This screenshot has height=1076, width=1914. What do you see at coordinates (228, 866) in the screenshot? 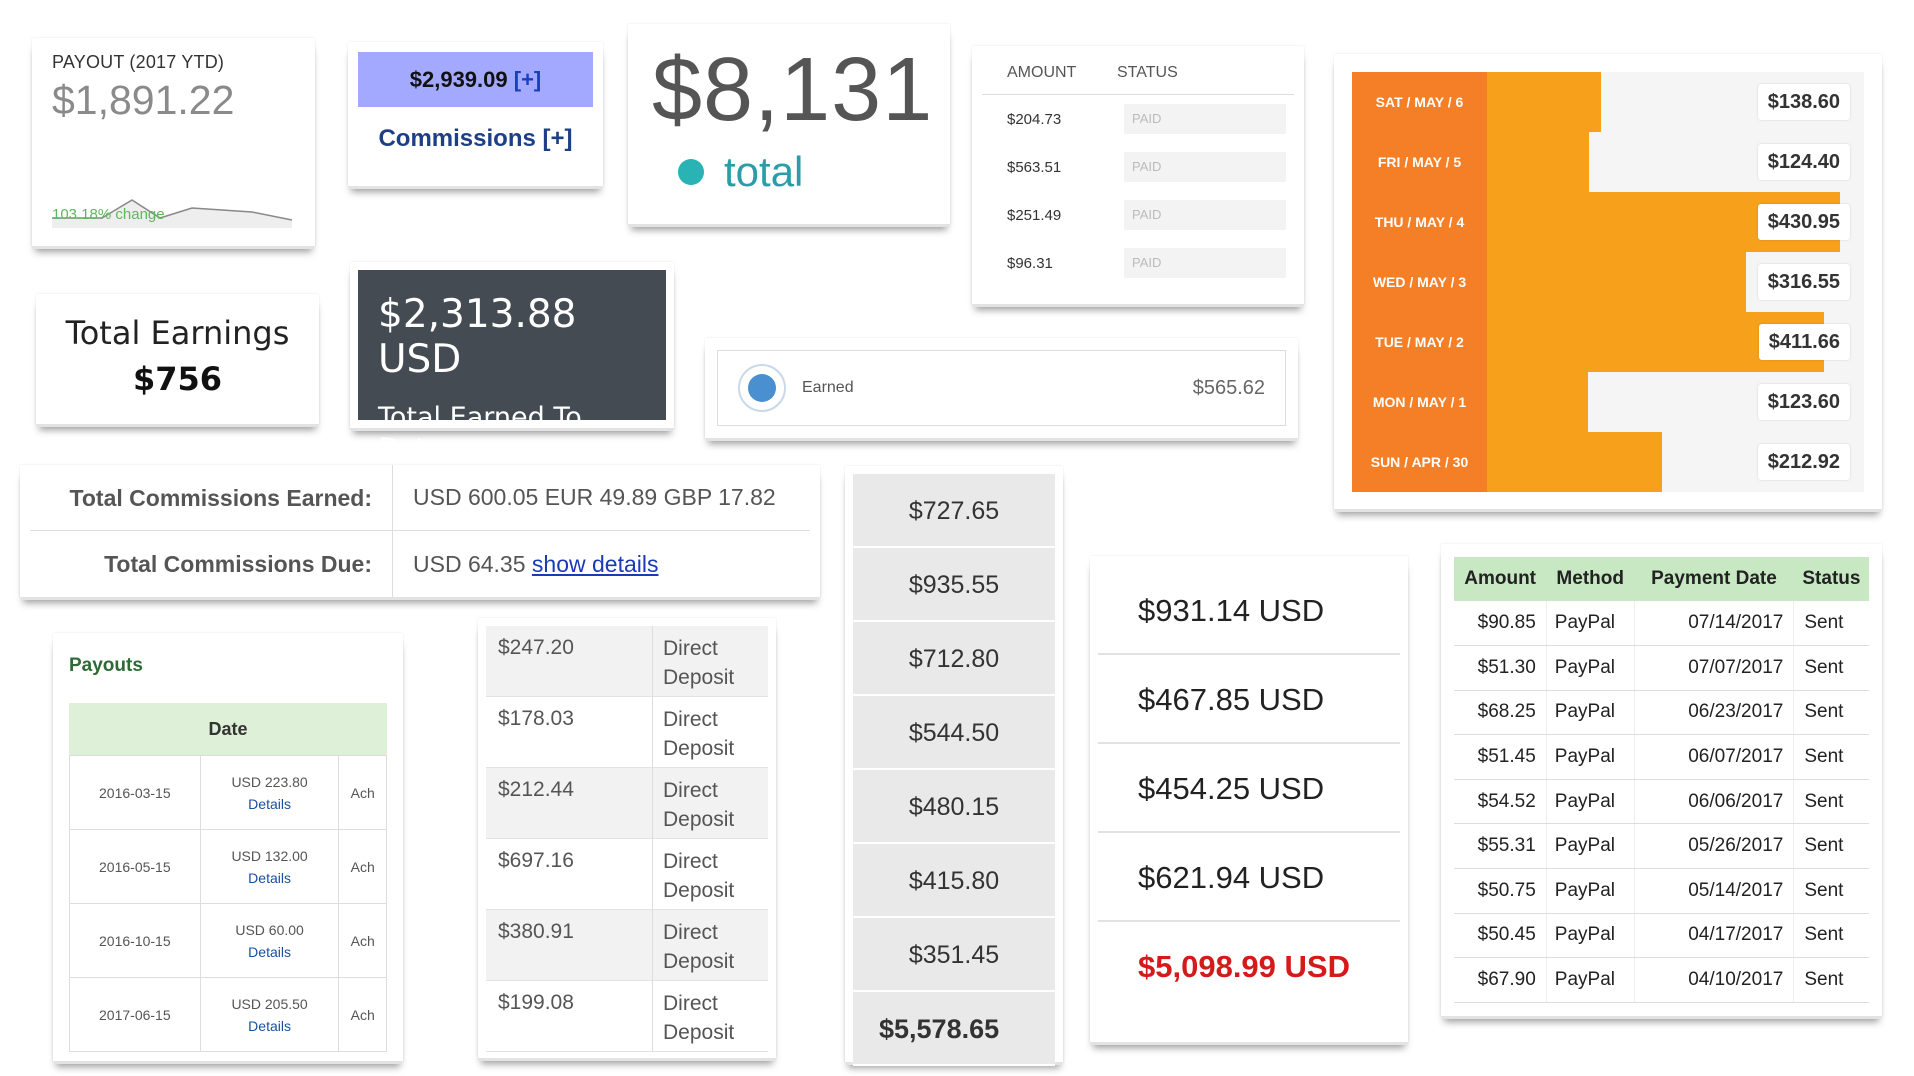
I see `table-row: 2016-05-15 USD 132.00 Details Ach` at bounding box center [228, 866].